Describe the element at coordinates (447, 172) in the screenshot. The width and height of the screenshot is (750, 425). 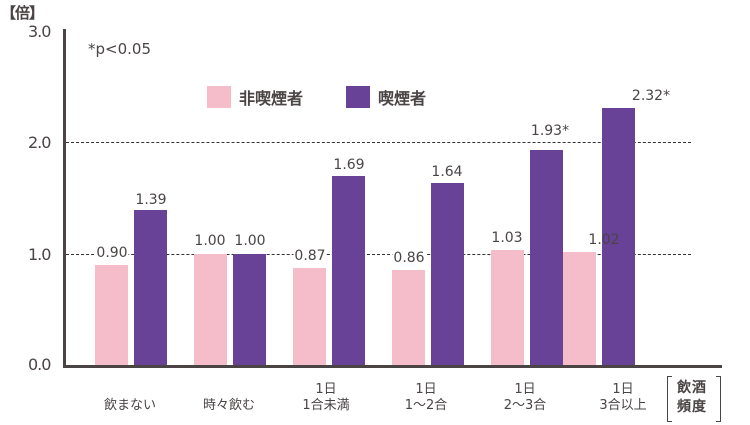
I see `value-label-smoker-3: 1.64` at that location.